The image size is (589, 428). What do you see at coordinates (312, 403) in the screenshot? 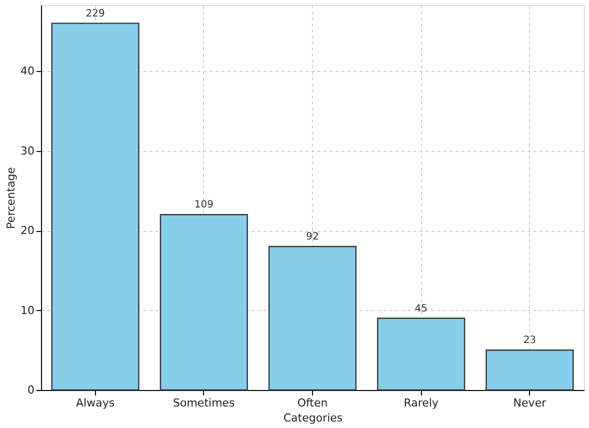
I see `x-tick-label: Often` at bounding box center [312, 403].